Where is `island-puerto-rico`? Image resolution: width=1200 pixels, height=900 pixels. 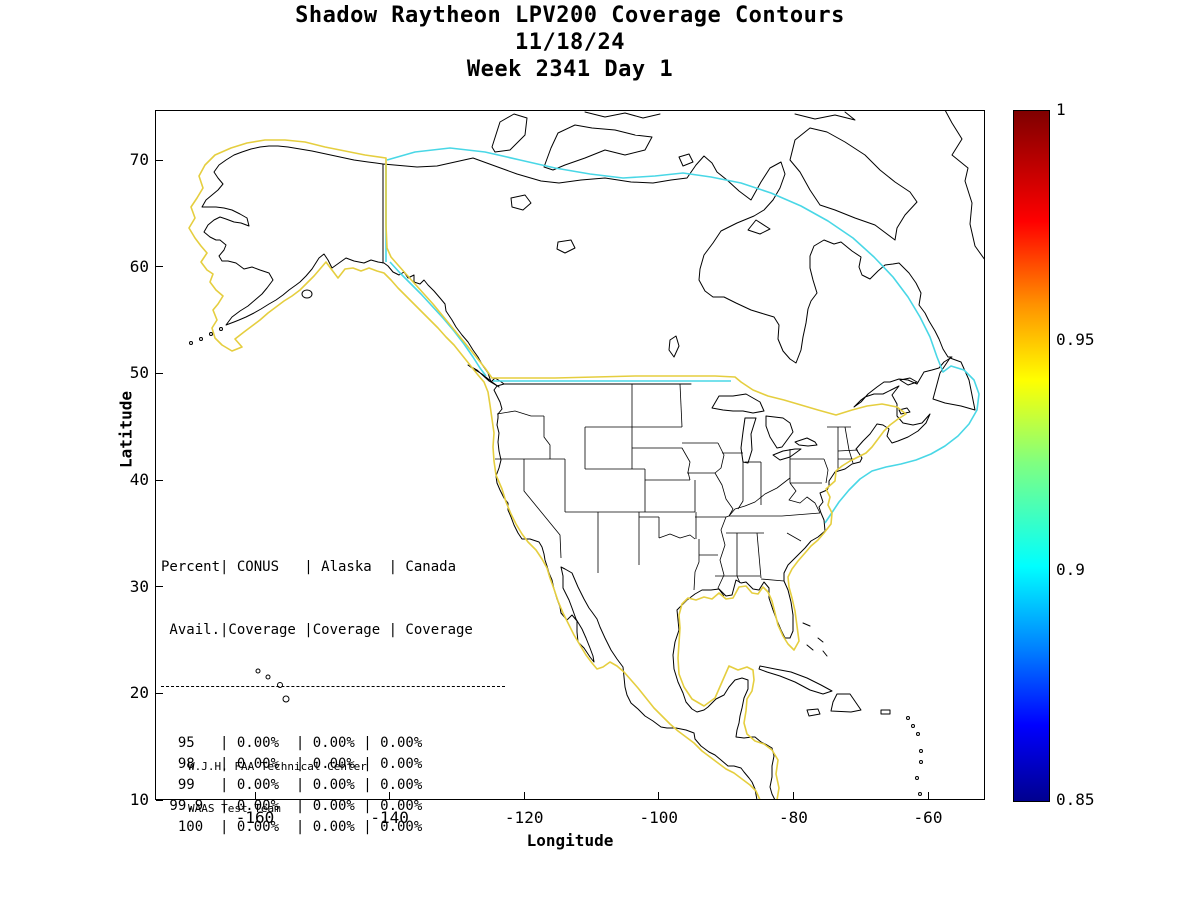
island-puerto-rico is located at coordinates (885, 712).